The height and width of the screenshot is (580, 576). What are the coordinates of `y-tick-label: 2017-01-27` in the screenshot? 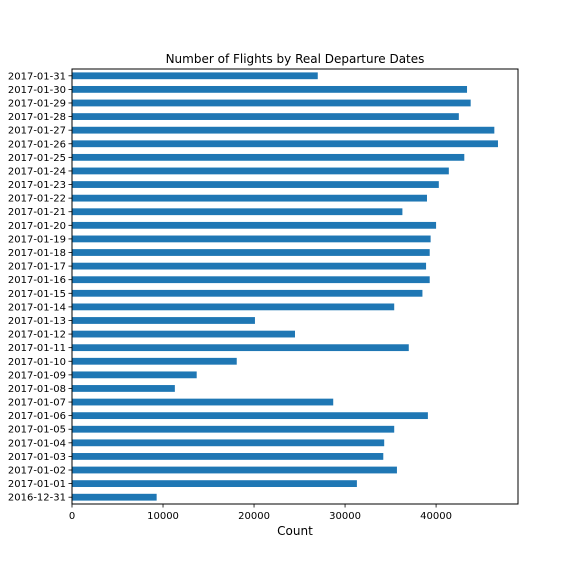 It's located at (37, 131).